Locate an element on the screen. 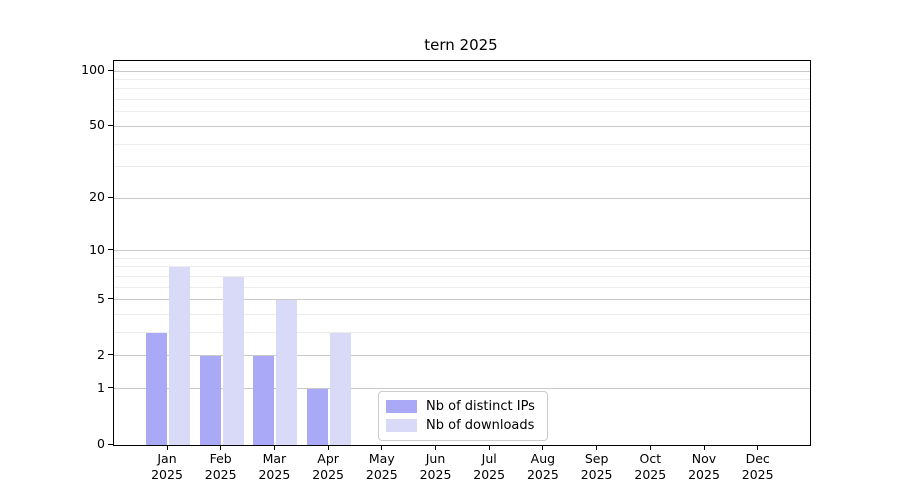  legend-item-downloads: Nb of downloads is located at coordinates (462, 425).